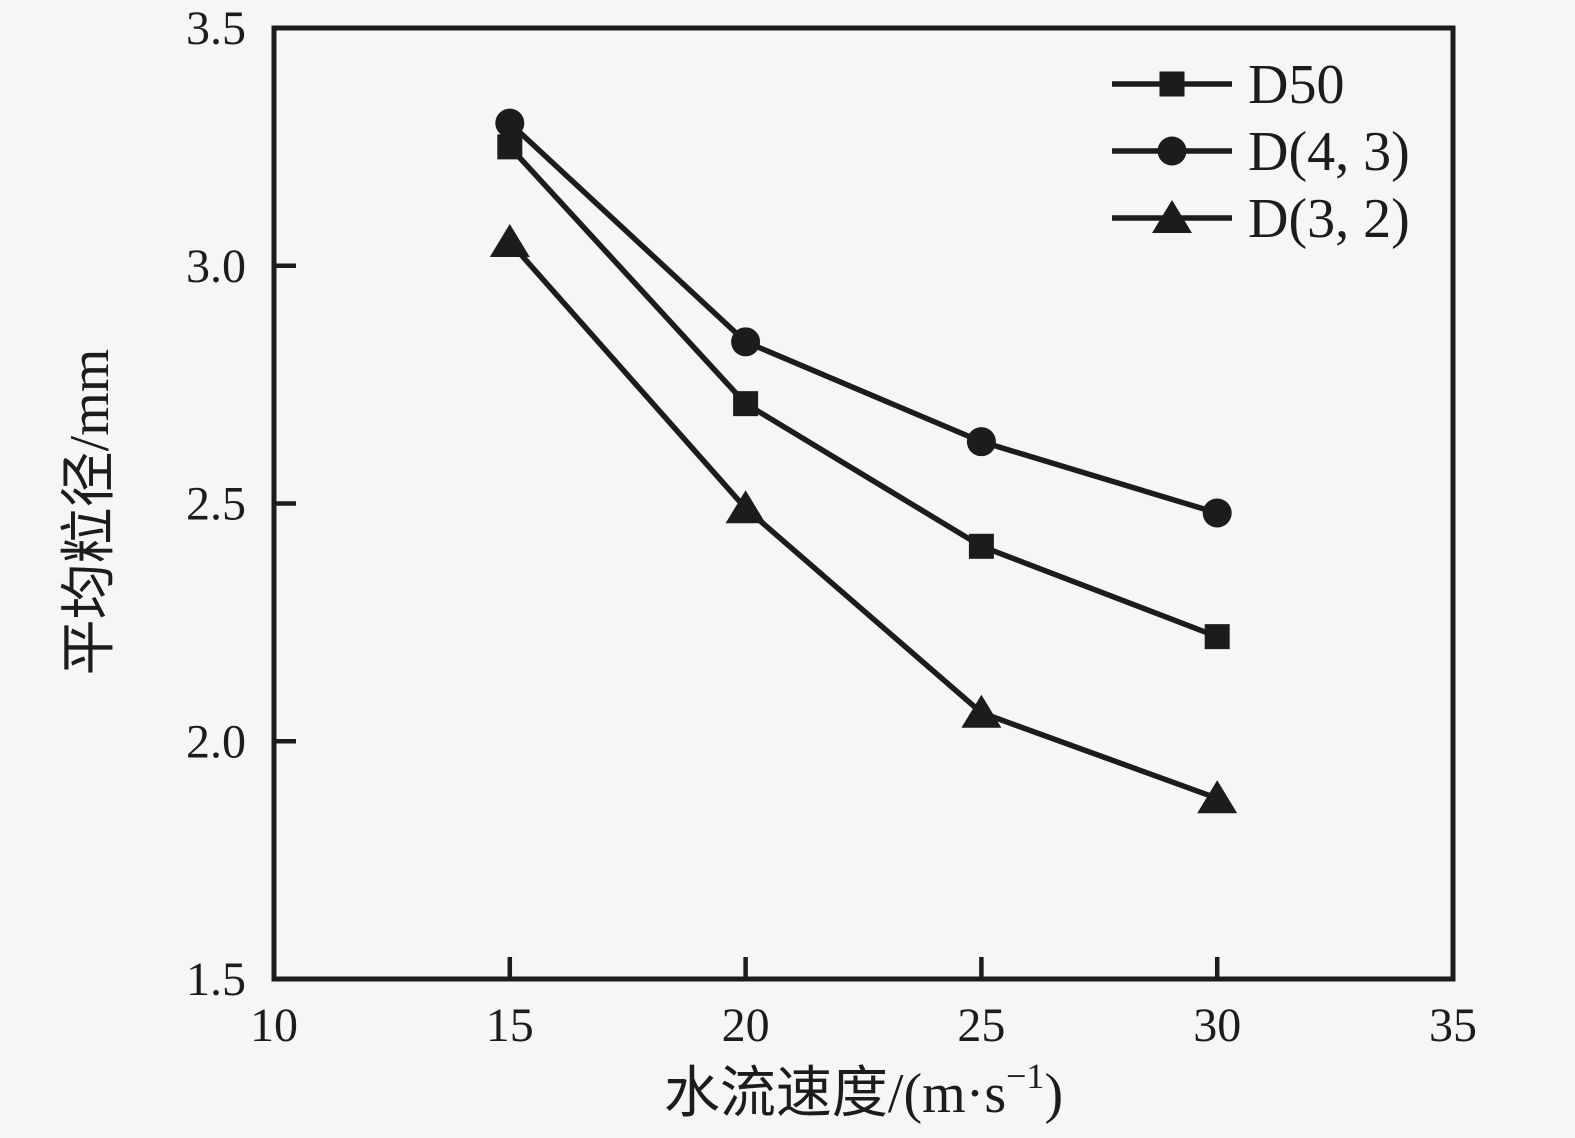 This screenshot has width=1575, height=1138. What do you see at coordinates (1453, 1025) in the screenshot?
I see `x-tick-label-35: 35` at bounding box center [1453, 1025].